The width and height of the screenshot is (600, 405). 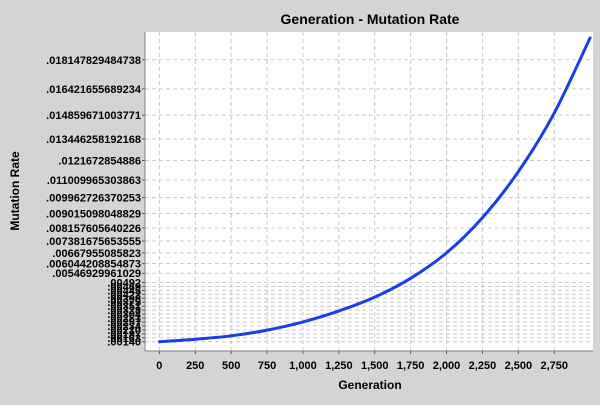 I want to click on y-tick-label: .008157605640226, so click(x=93, y=229).